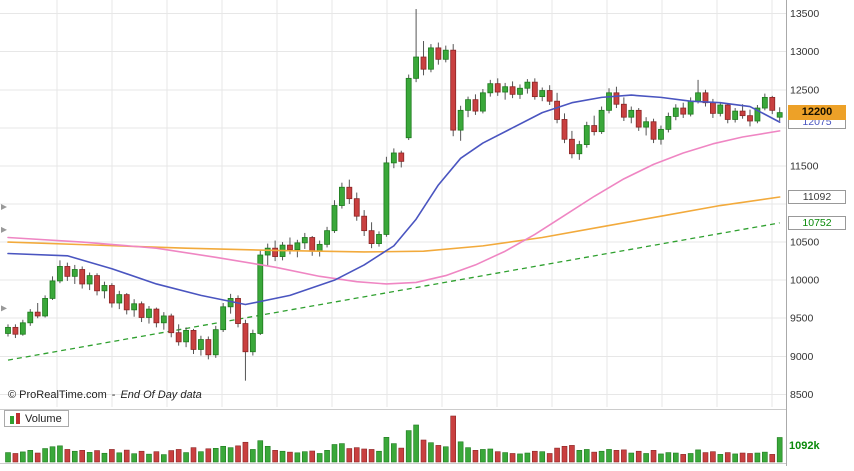 This screenshot has width=854, height=471. I want to click on price-tick-label: 10000, so click(804, 281).